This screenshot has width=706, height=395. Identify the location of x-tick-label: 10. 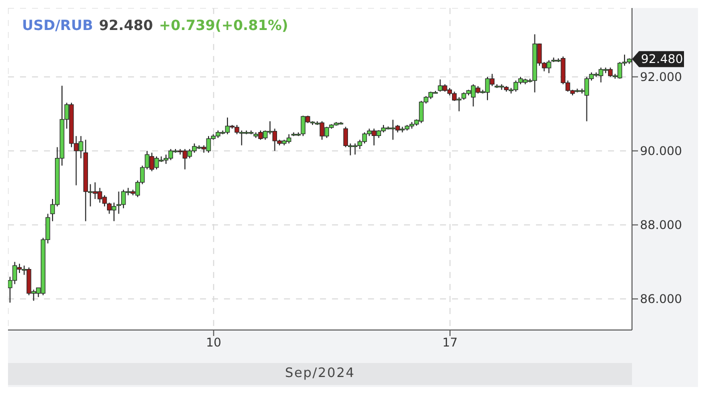
(214, 343).